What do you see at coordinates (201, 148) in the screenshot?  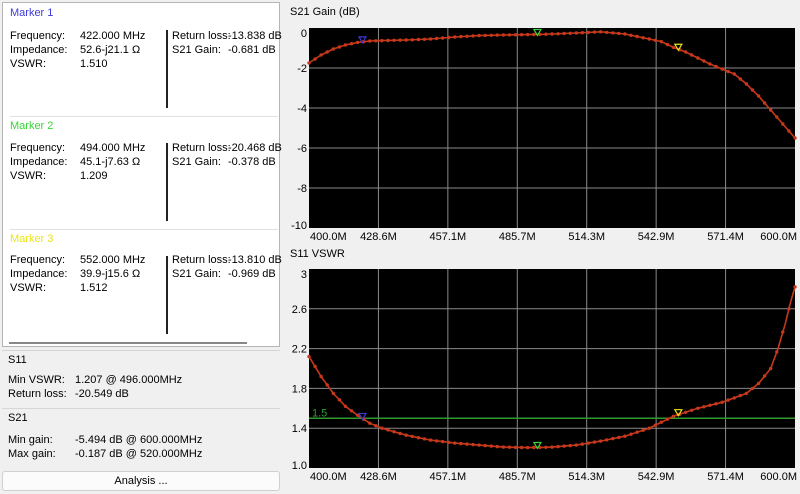 I see `return-loss-label: Return loss:` at bounding box center [201, 148].